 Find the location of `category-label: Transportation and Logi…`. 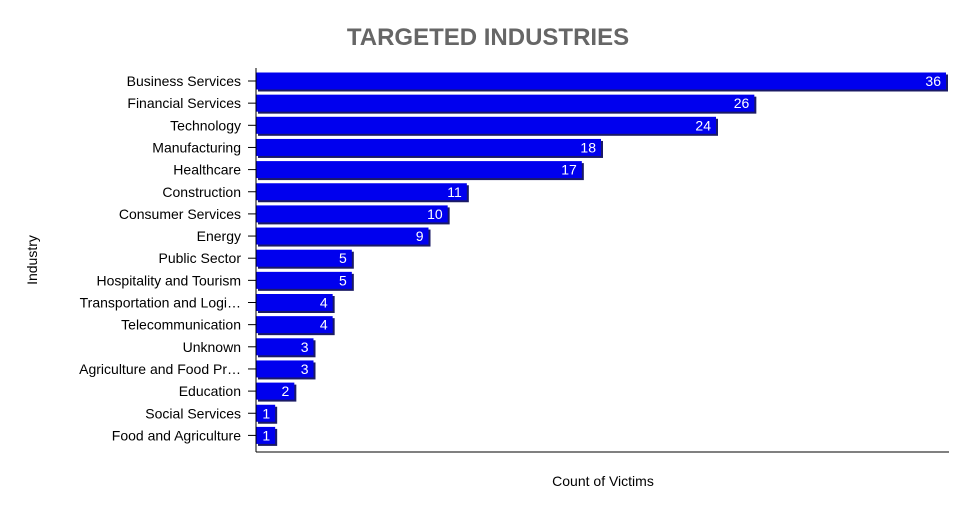

category-label: Transportation and Logi… is located at coordinates (160, 303).